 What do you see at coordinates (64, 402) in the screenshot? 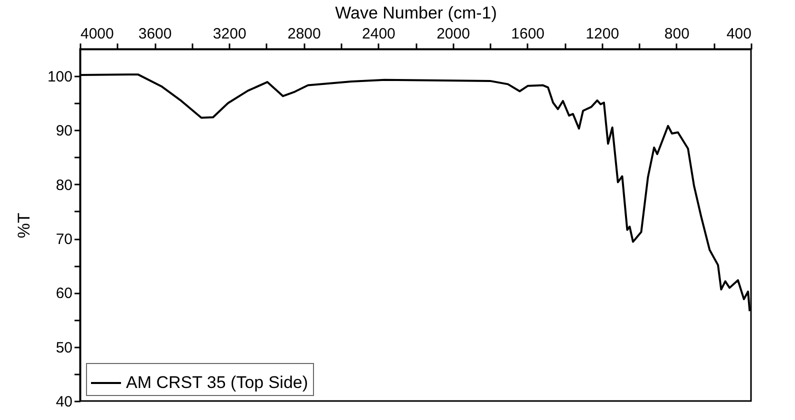
I see `y-tick-label: 40` at bounding box center [64, 402].